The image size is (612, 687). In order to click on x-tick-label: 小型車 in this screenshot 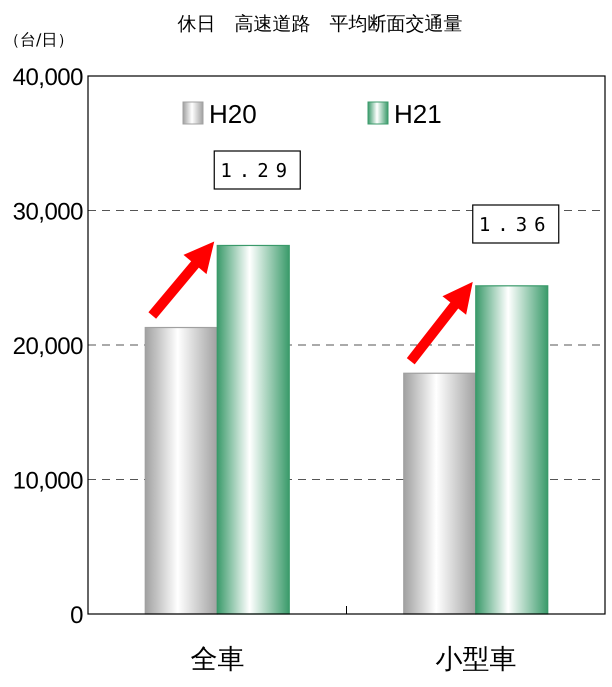, I will do `click(475, 659)`.